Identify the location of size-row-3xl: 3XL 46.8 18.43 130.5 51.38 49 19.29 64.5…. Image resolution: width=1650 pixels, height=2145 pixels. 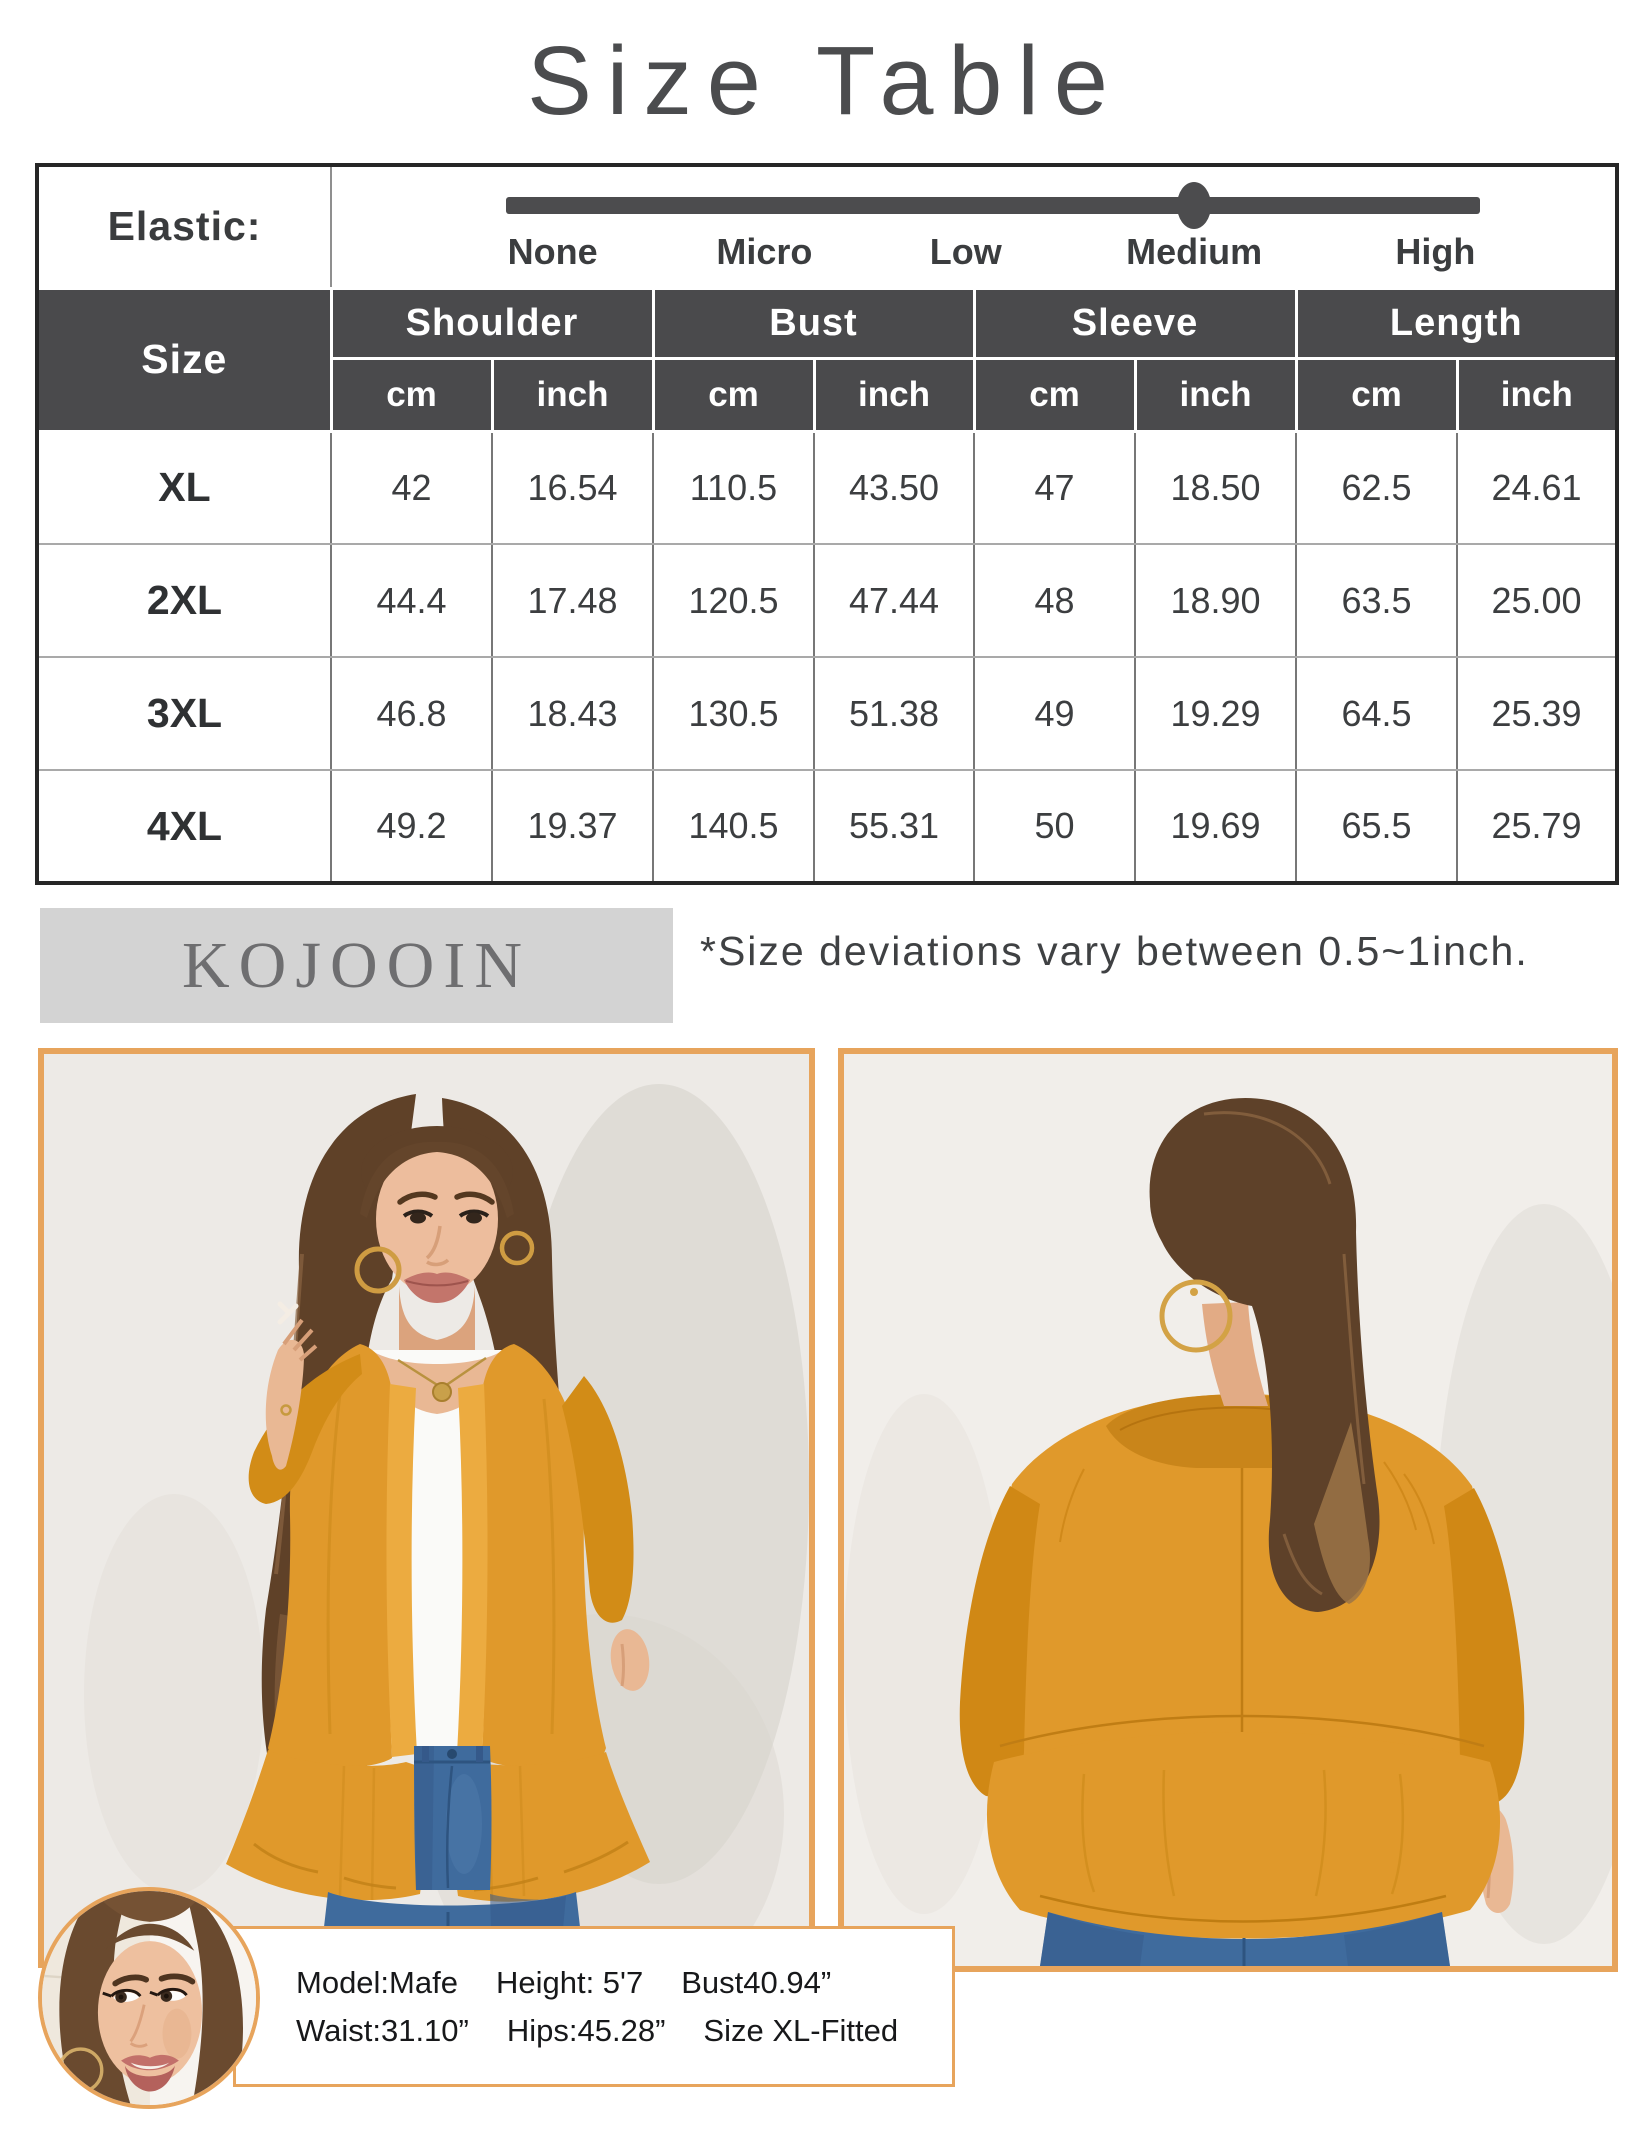
(827, 713).